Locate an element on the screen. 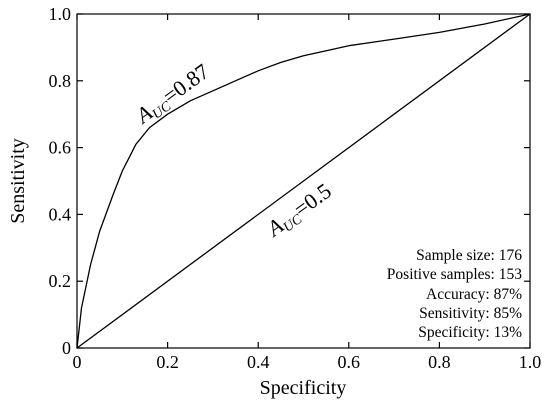 This screenshot has width=550, height=406. stat-specificity: Specificity: 13% is located at coordinates (470, 332).